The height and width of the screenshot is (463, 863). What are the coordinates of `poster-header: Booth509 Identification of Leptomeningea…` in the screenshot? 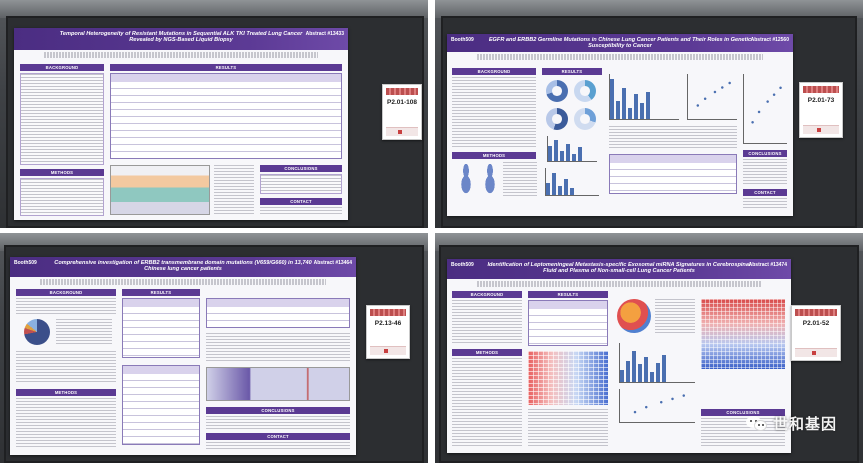 It's located at (619, 269).